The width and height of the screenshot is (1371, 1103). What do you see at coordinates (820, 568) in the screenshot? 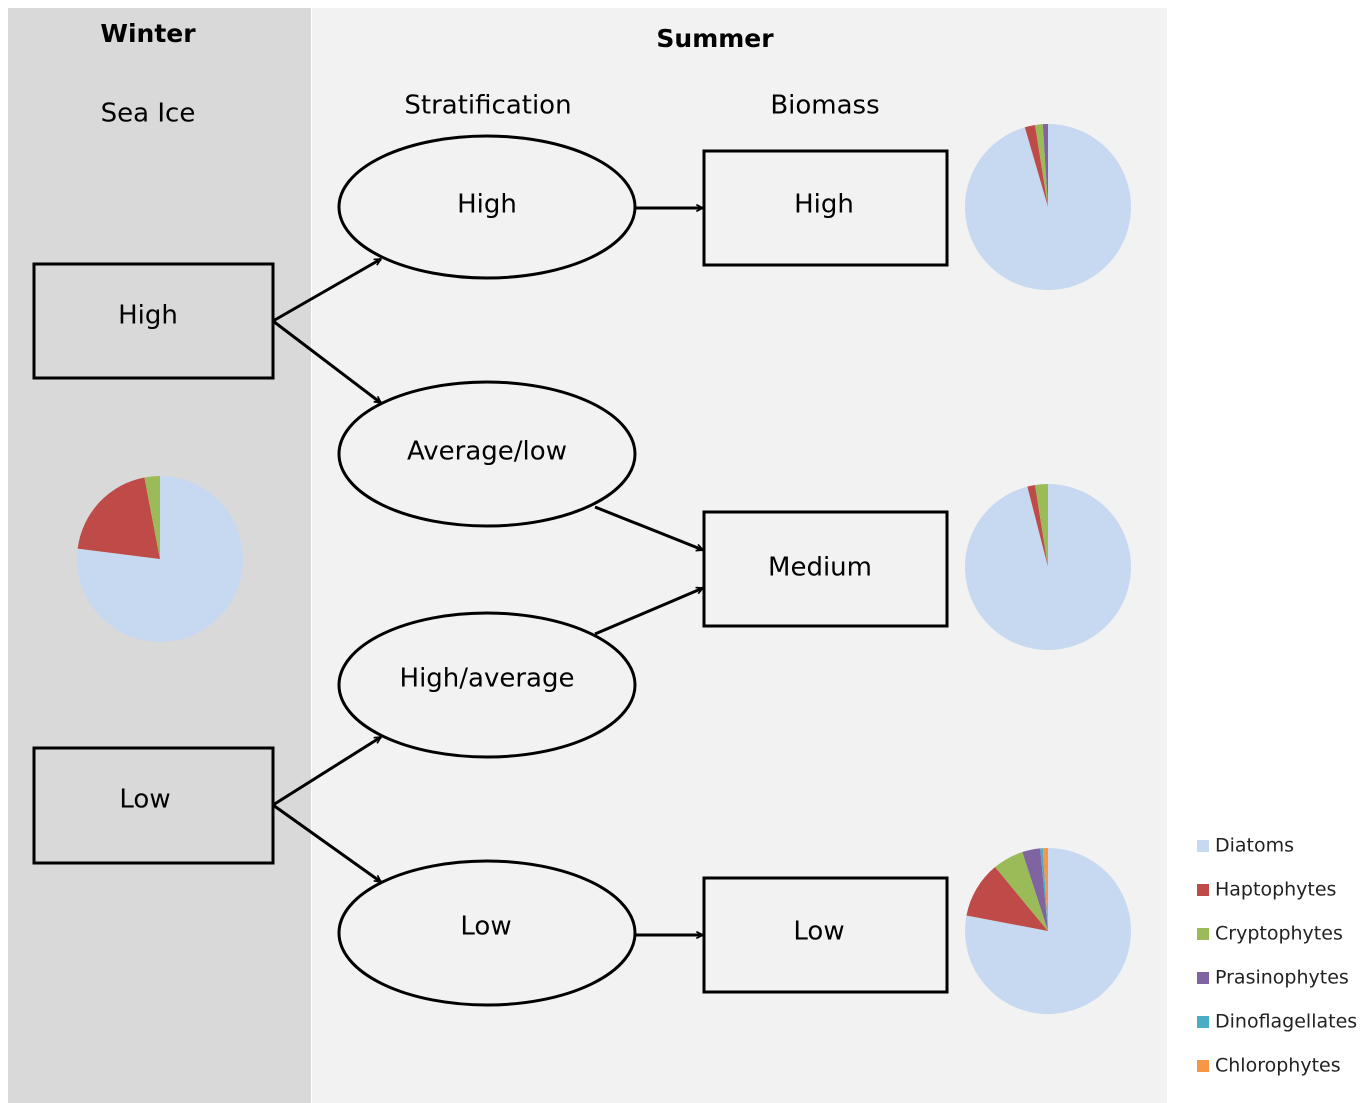
I see `node-label: Medium` at bounding box center [820, 568].